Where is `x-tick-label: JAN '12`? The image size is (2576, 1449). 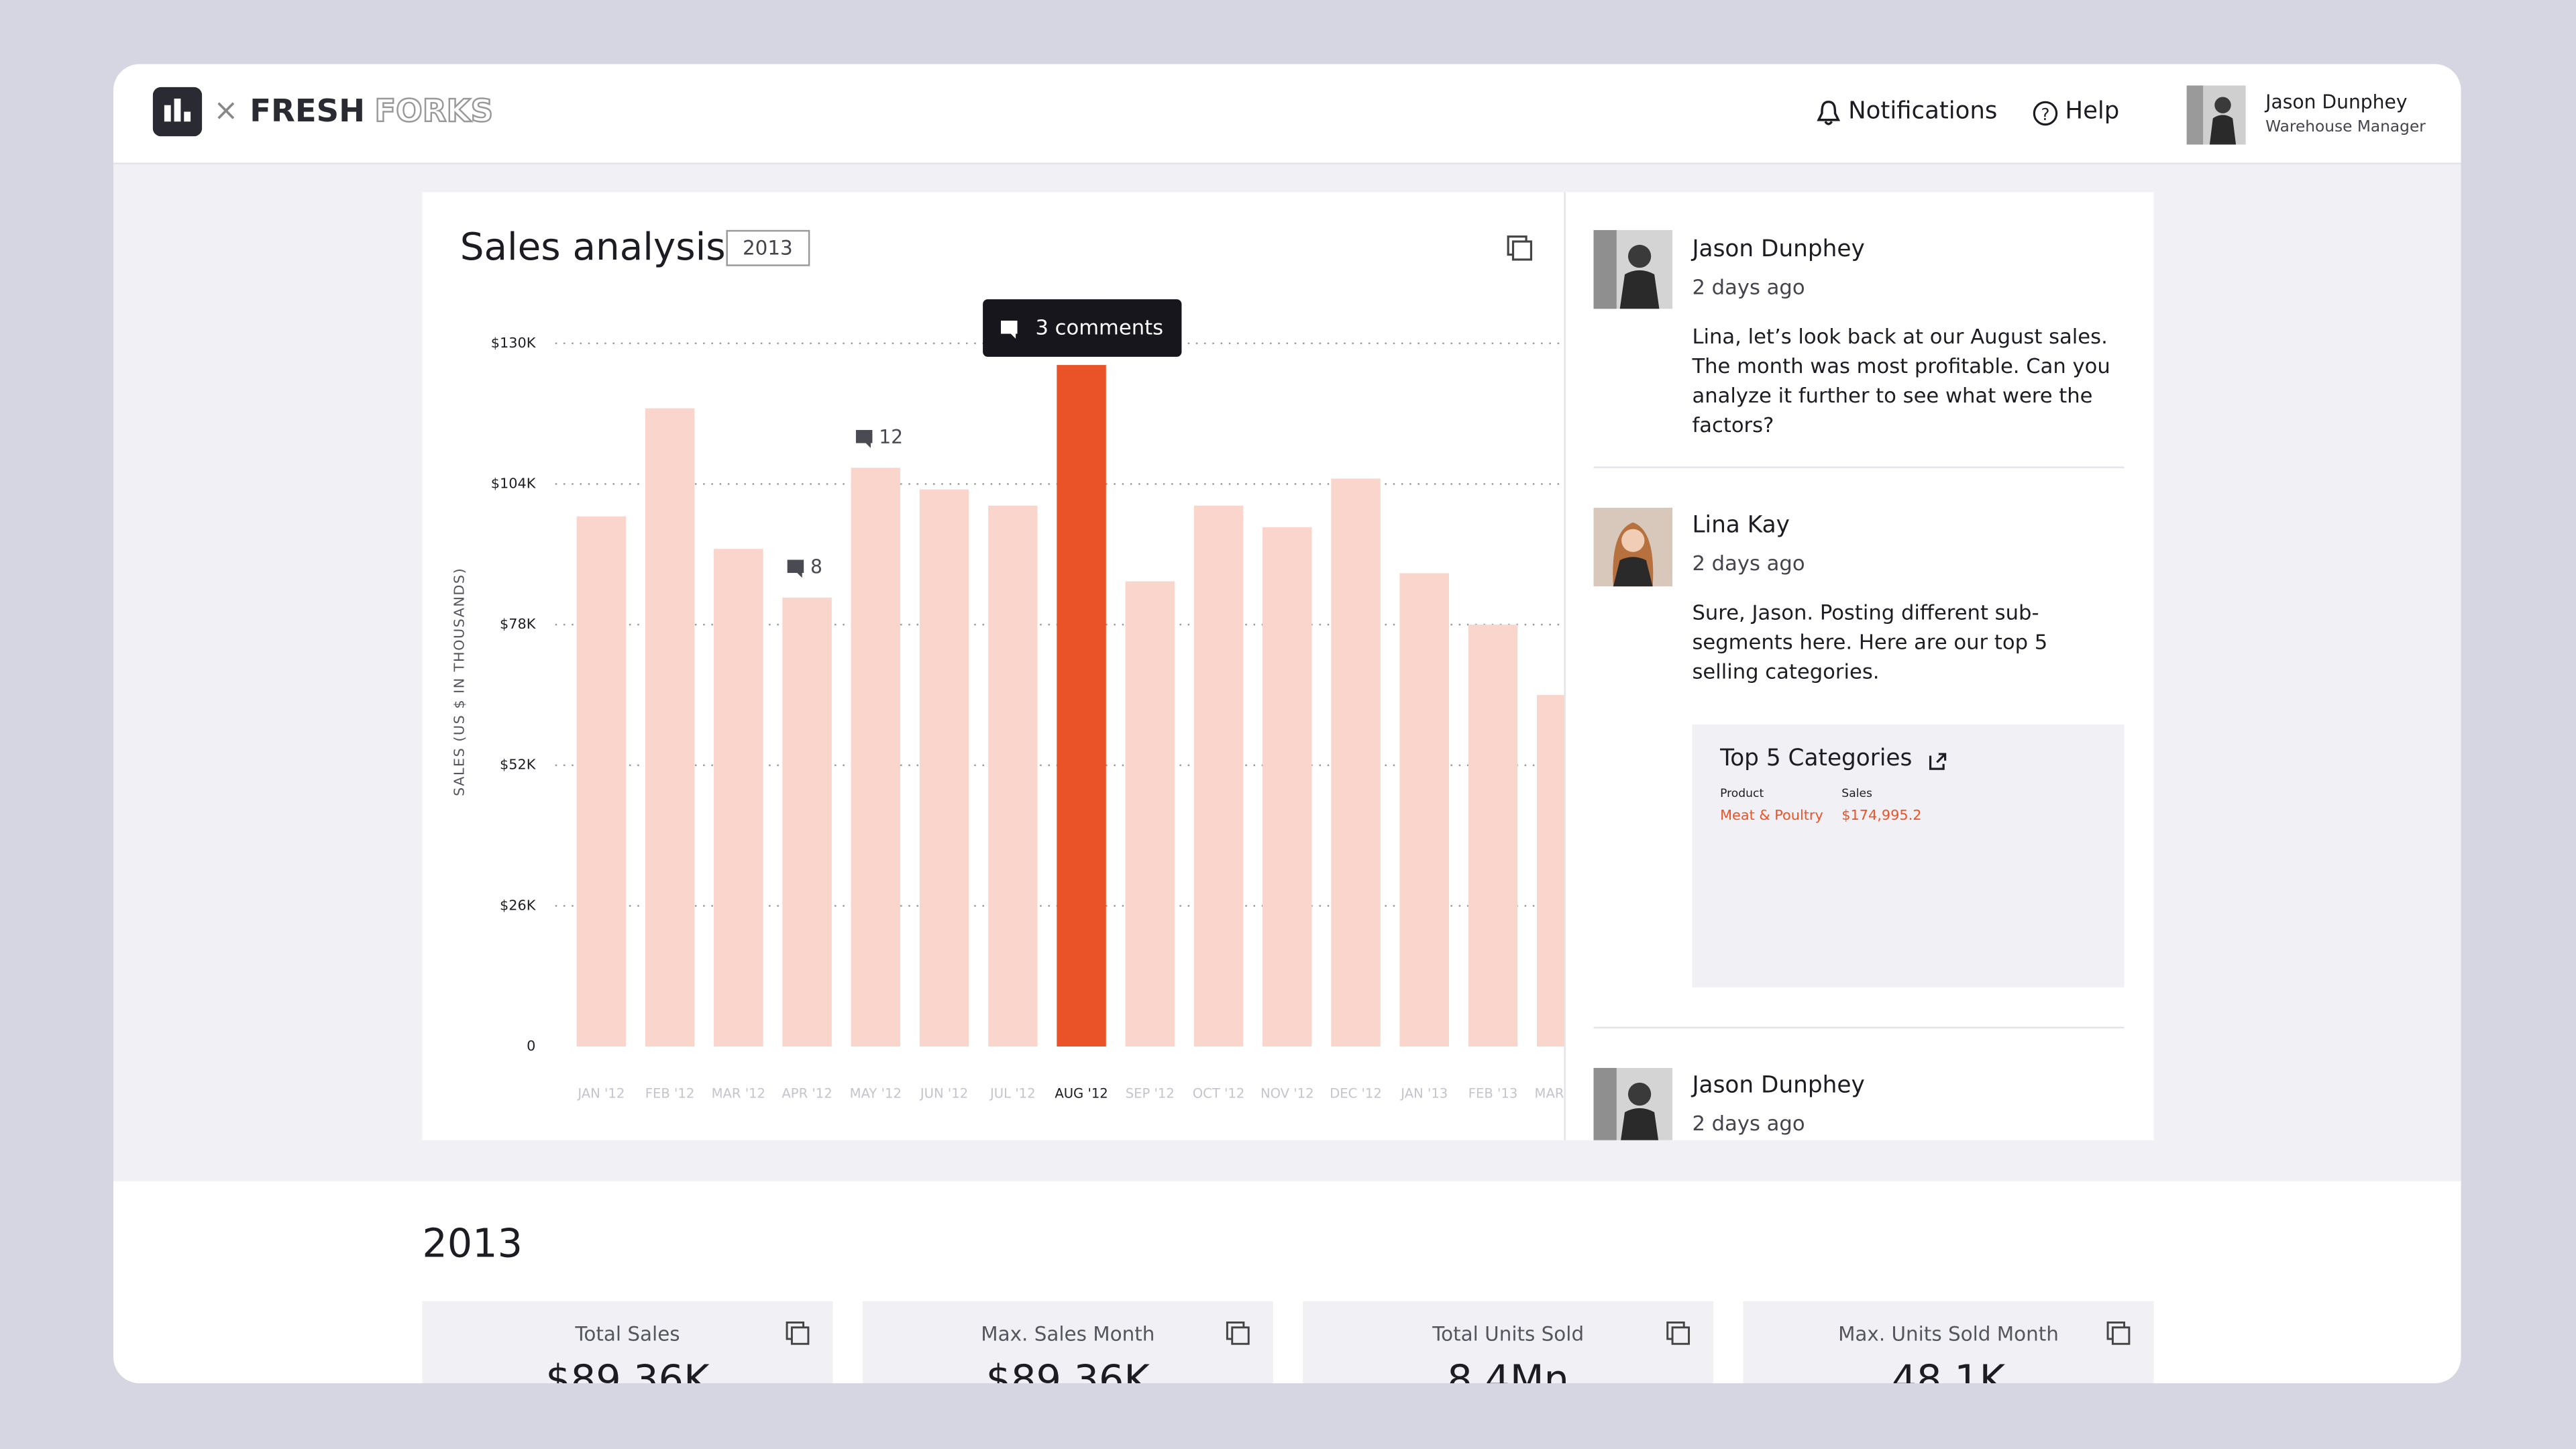
x-tick-label: JAN '12 is located at coordinates (600, 1094).